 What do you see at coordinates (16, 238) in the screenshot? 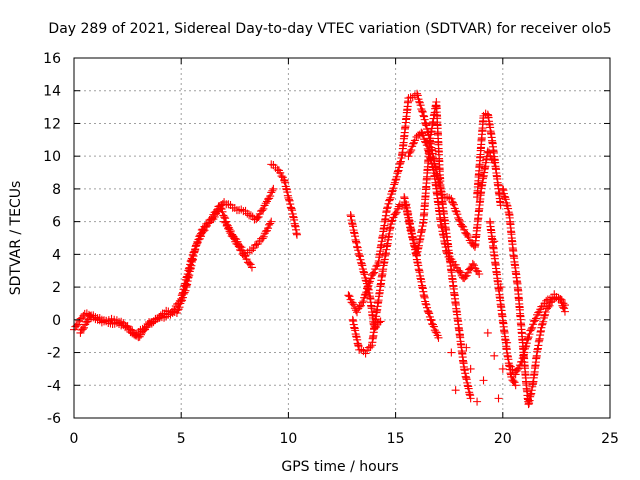
I see `y-axis-label: SDTVAR / TECUs` at bounding box center [16, 238].